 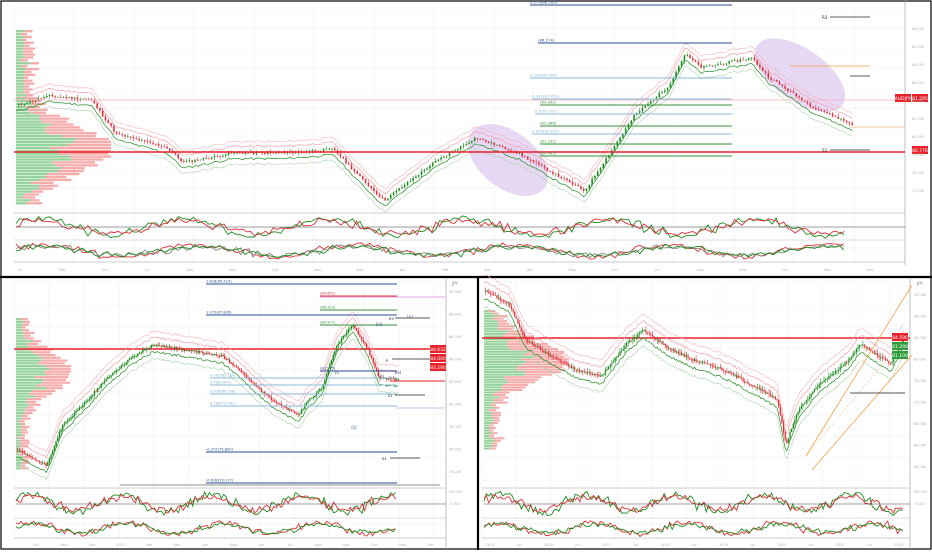 I want to click on top-time-tick: Dec, so click(x=870, y=270).